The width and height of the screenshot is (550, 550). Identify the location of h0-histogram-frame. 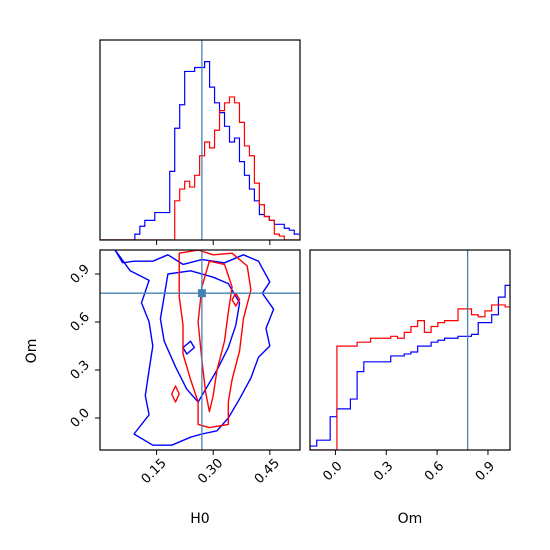
(200, 140).